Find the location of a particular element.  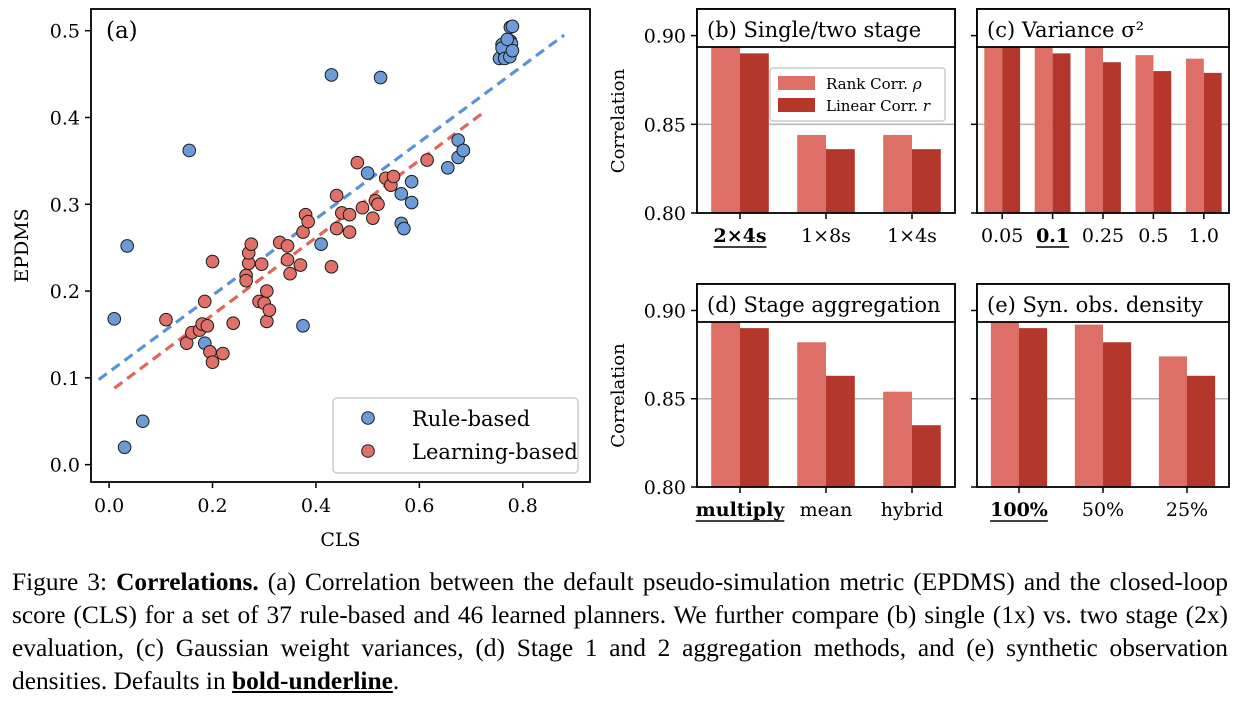

x-tick-label-default: 100% is located at coordinates (1019, 510).